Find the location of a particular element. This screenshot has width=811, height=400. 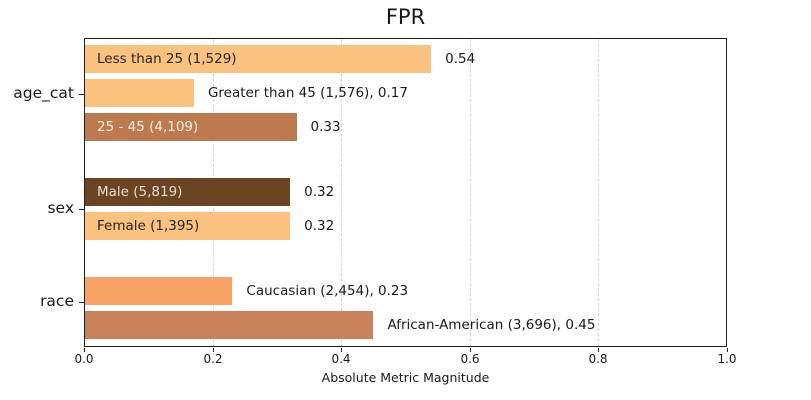

y-tick-race is located at coordinates (81, 302).